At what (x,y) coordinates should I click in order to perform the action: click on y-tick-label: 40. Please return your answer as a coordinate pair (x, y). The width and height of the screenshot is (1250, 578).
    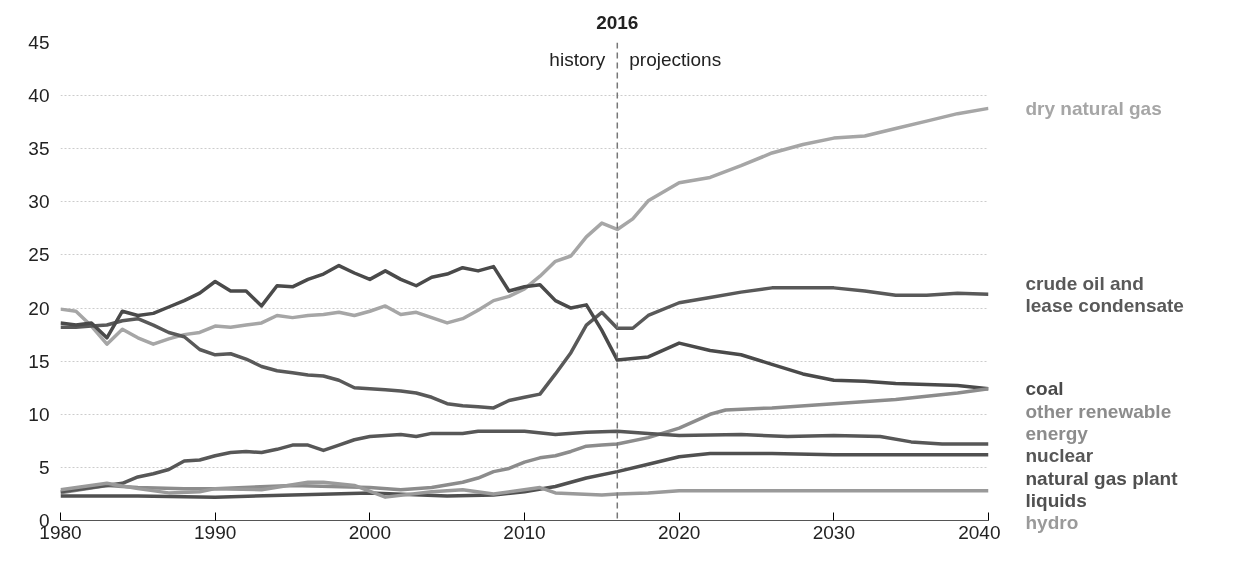
    Looking at the image, I should click on (39, 96).